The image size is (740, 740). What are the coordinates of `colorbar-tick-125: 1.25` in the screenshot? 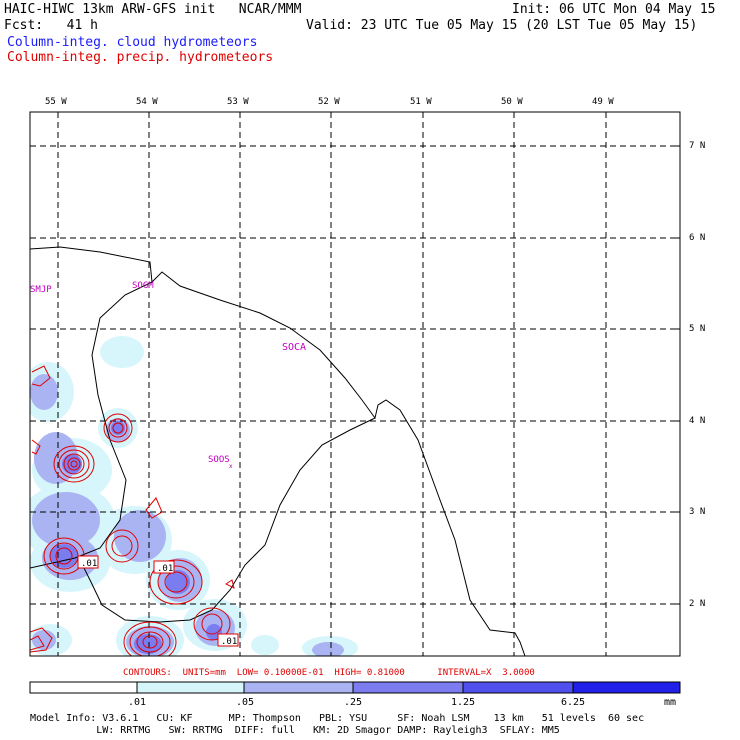 It's located at (463, 702).